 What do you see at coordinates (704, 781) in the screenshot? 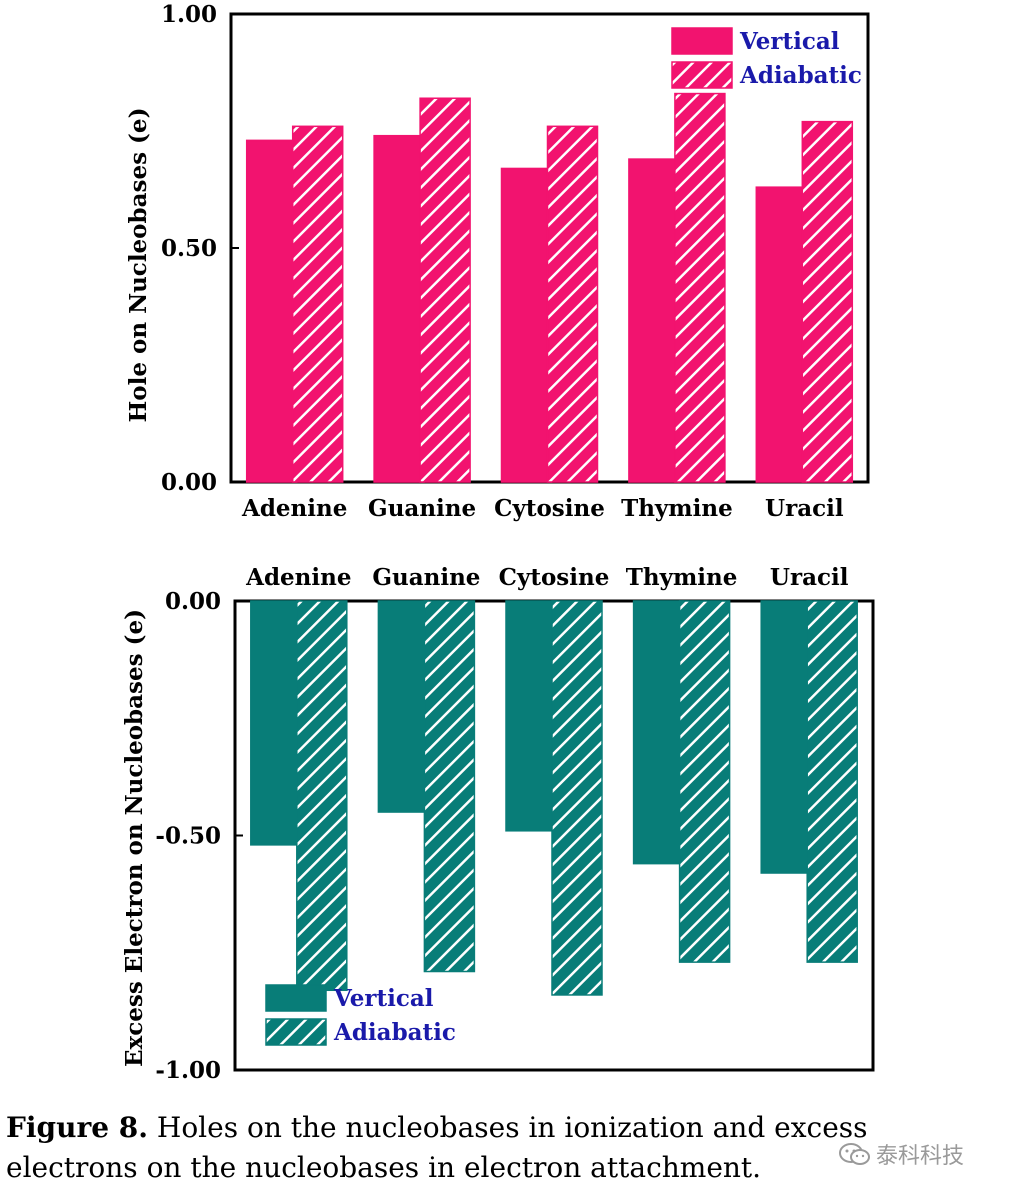
I see `bottom-bar-adiabatic-thymine` at bounding box center [704, 781].